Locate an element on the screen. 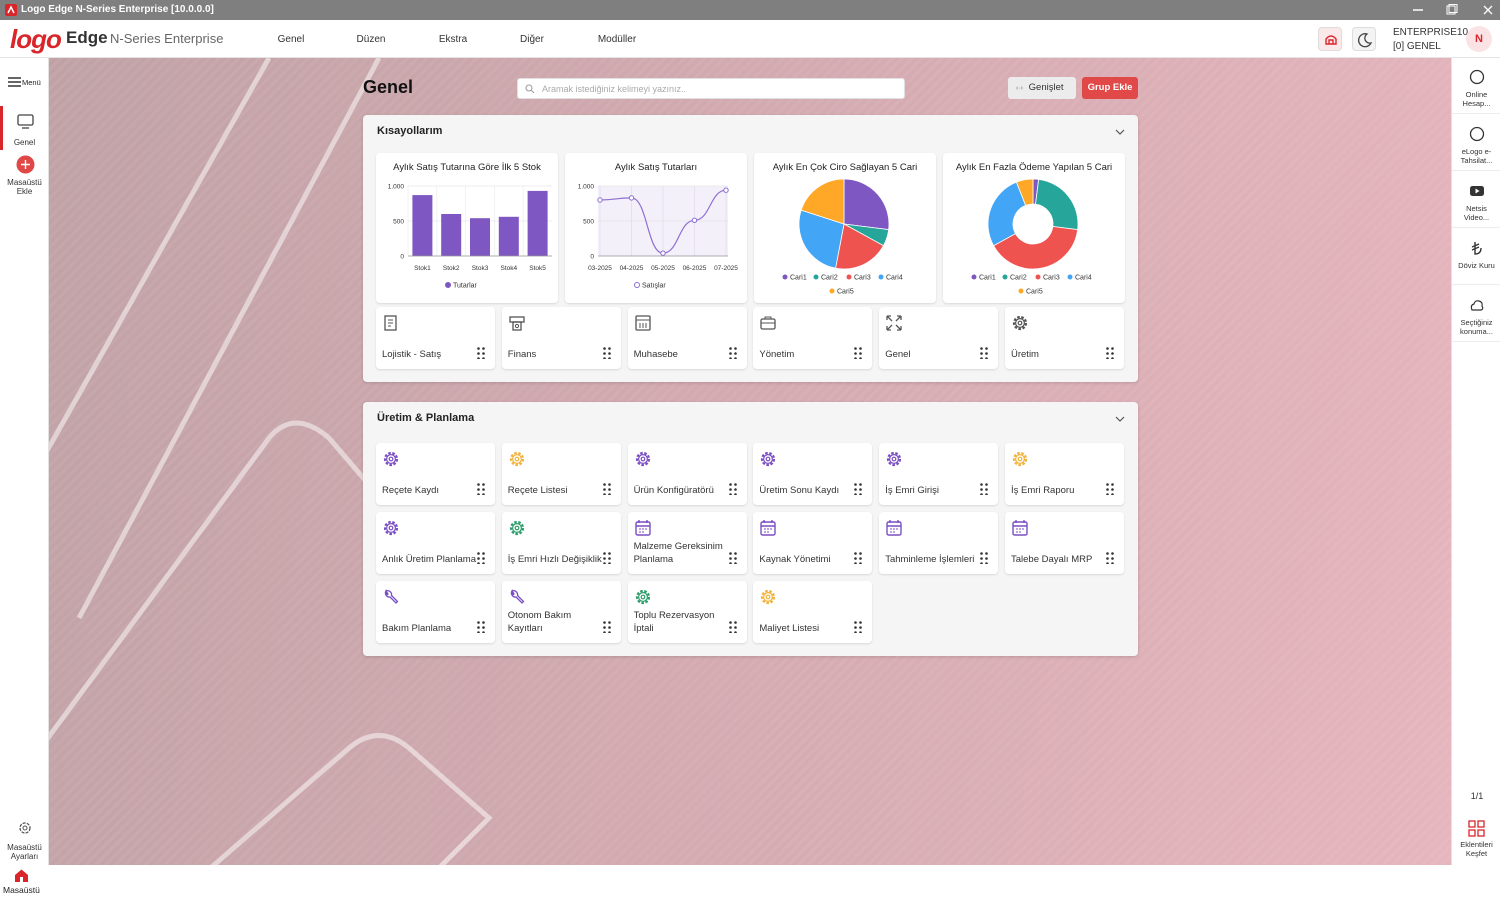 The height and width of the screenshot is (899, 1500). plugin-item: Döviz Kuru is located at coordinates (1476, 257).